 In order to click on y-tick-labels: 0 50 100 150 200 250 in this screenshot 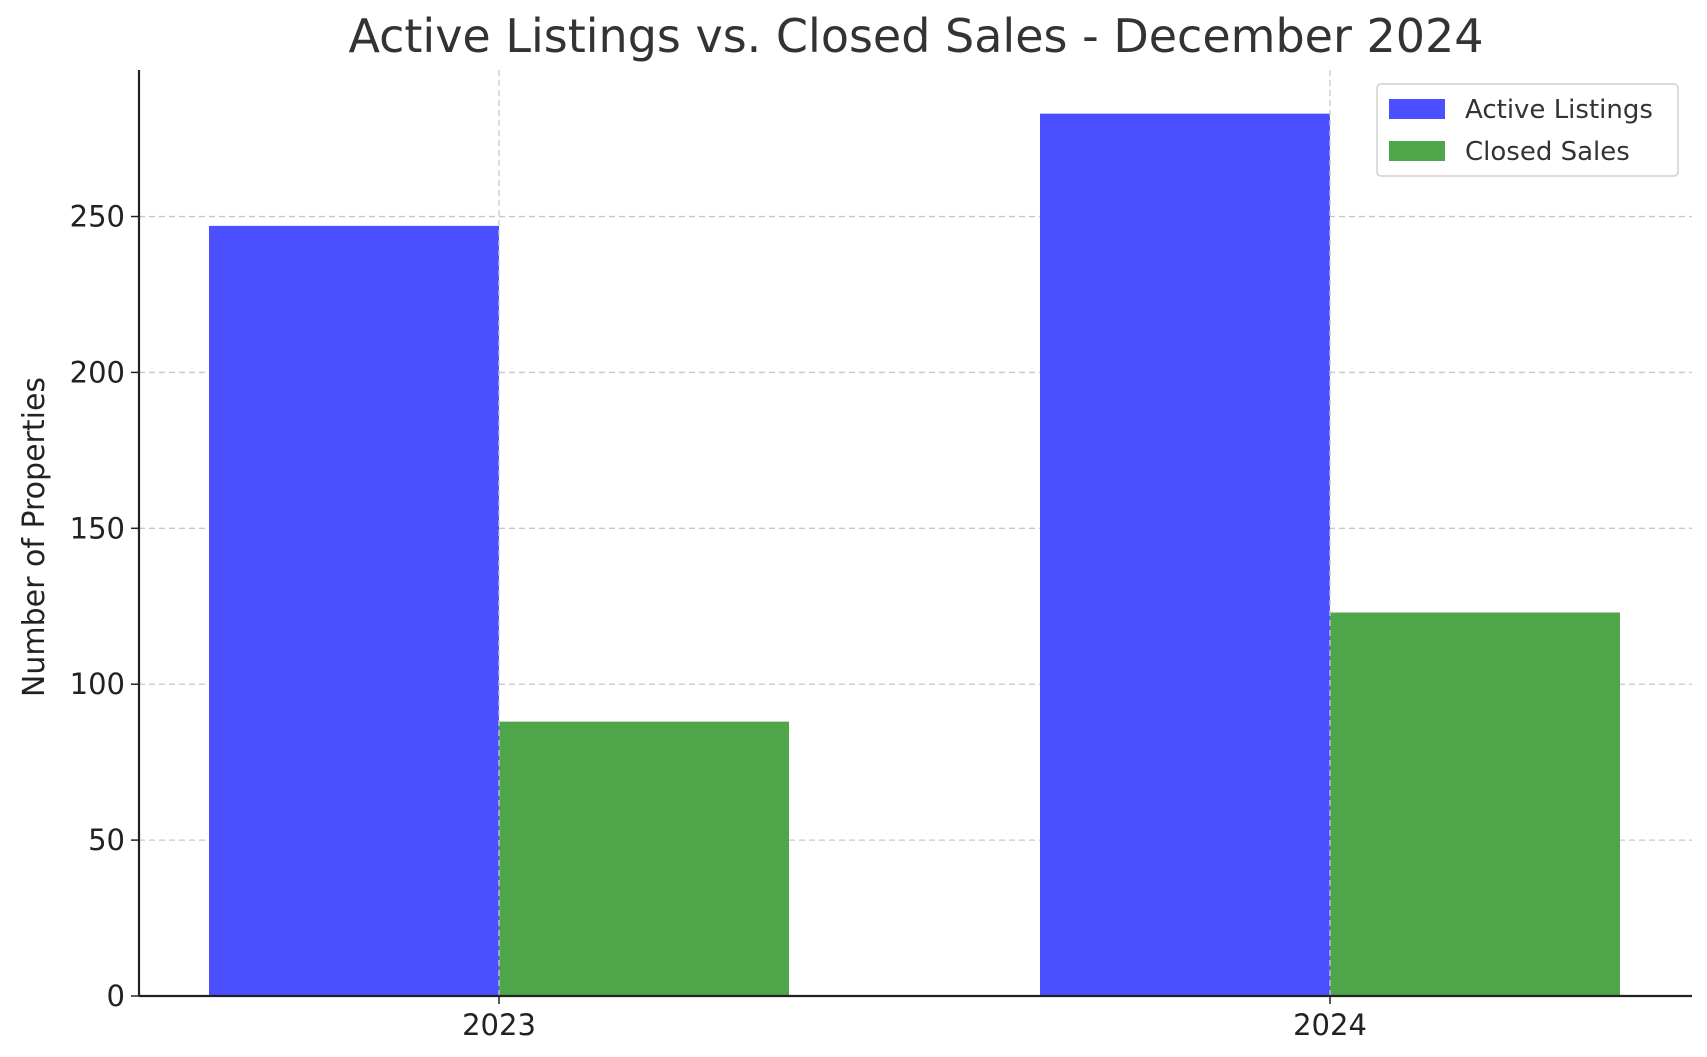, I will do `click(104, 606)`.